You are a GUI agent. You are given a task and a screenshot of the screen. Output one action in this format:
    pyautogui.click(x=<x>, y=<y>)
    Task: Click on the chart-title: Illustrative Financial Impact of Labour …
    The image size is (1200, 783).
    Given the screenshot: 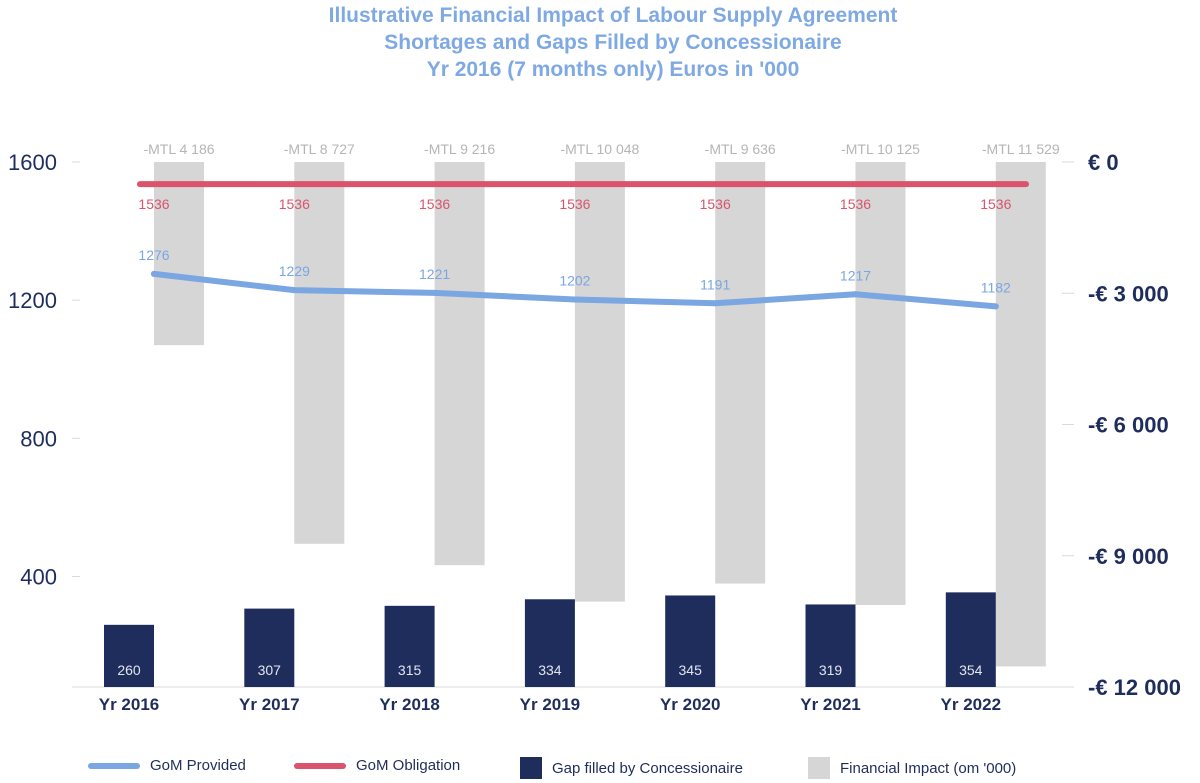 What is the action you would take?
    pyautogui.click(x=600, y=42)
    